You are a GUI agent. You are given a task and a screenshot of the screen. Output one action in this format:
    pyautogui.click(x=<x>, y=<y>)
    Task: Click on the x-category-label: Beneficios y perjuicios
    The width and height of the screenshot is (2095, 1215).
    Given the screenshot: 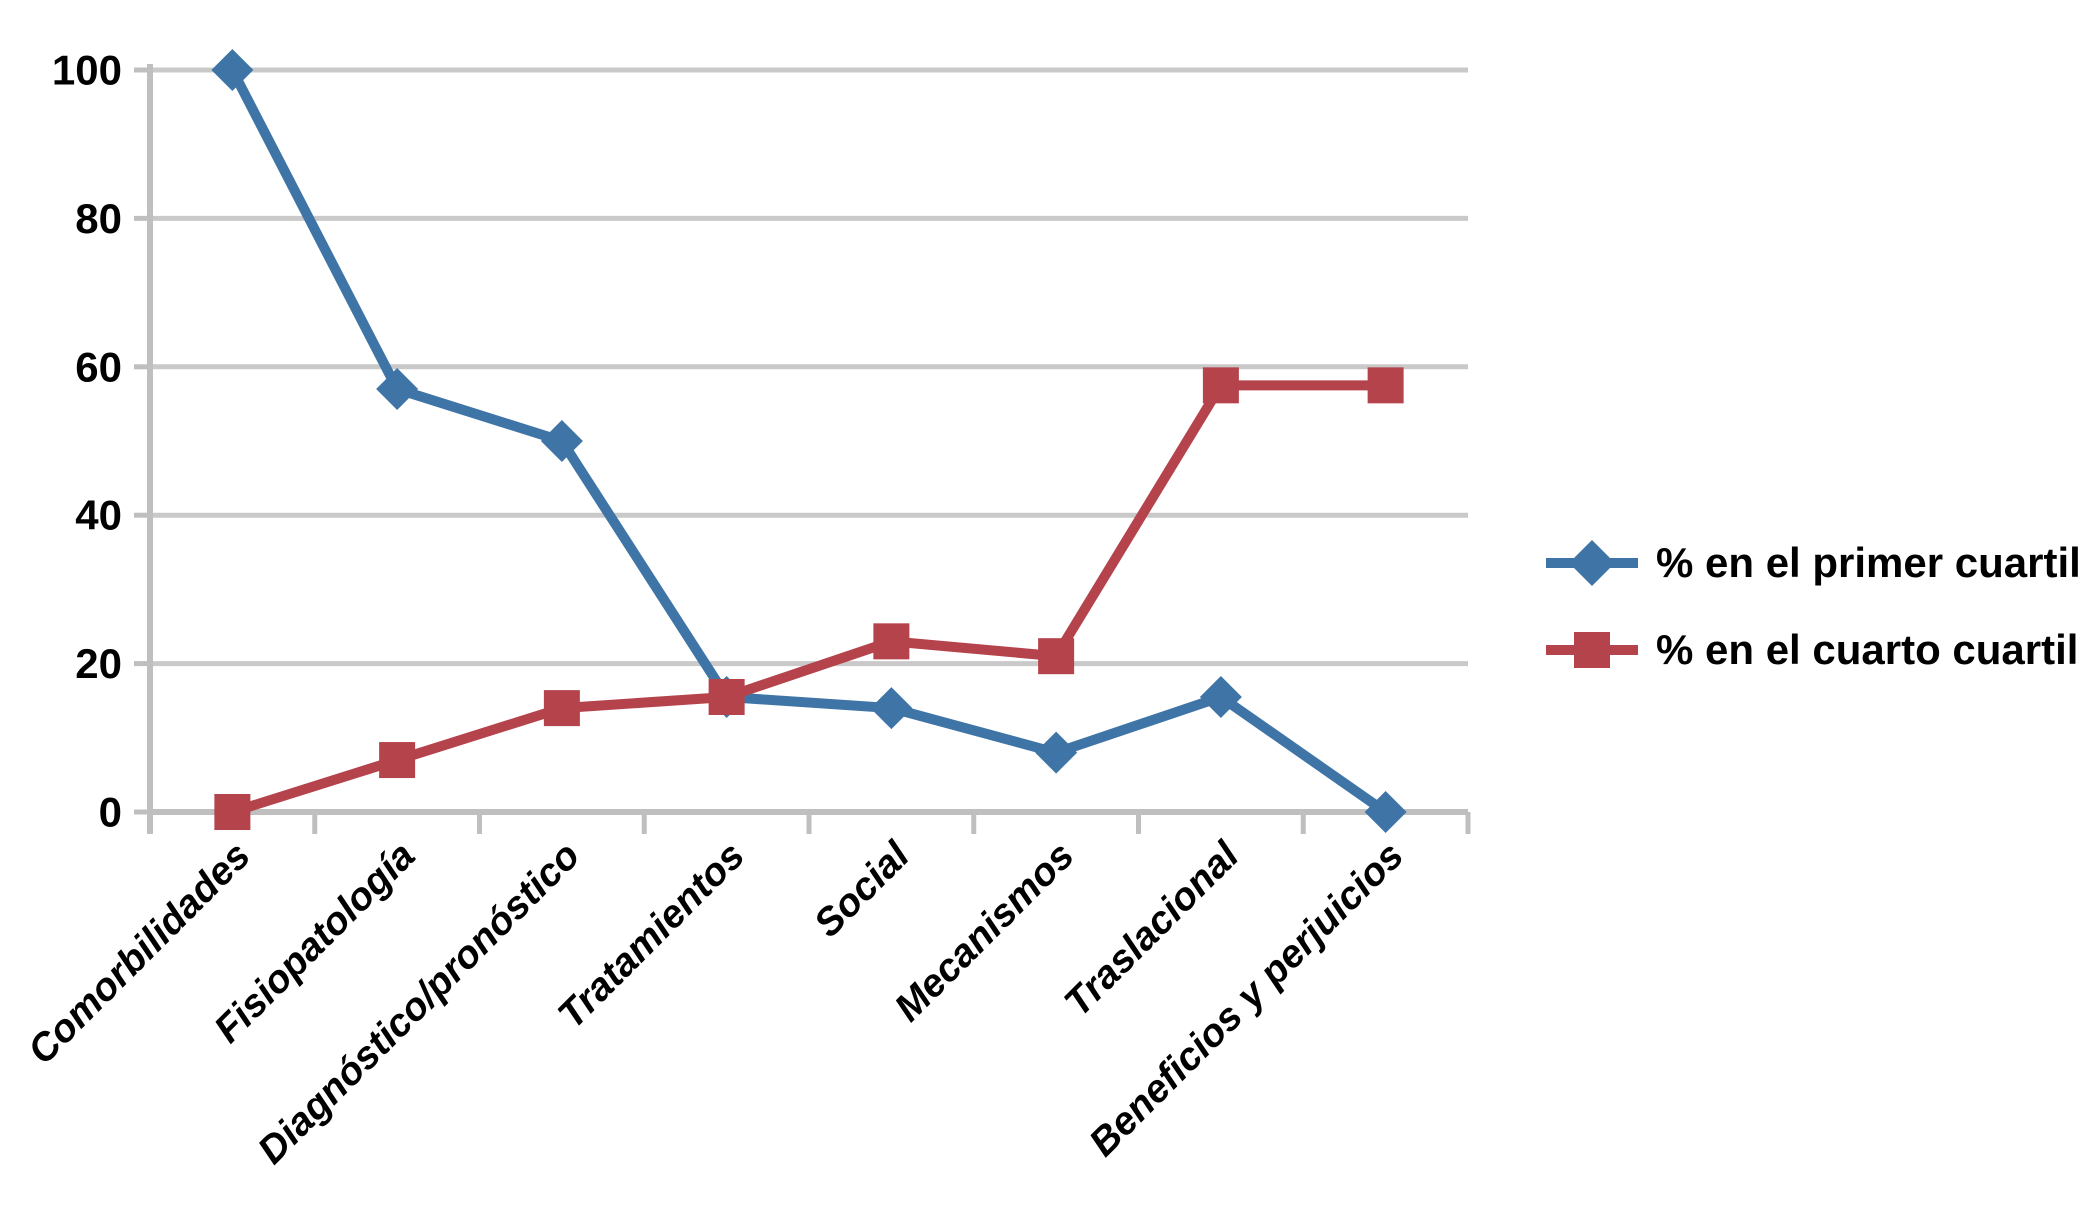 What is the action you would take?
    pyautogui.click(x=1246, y=999)
    